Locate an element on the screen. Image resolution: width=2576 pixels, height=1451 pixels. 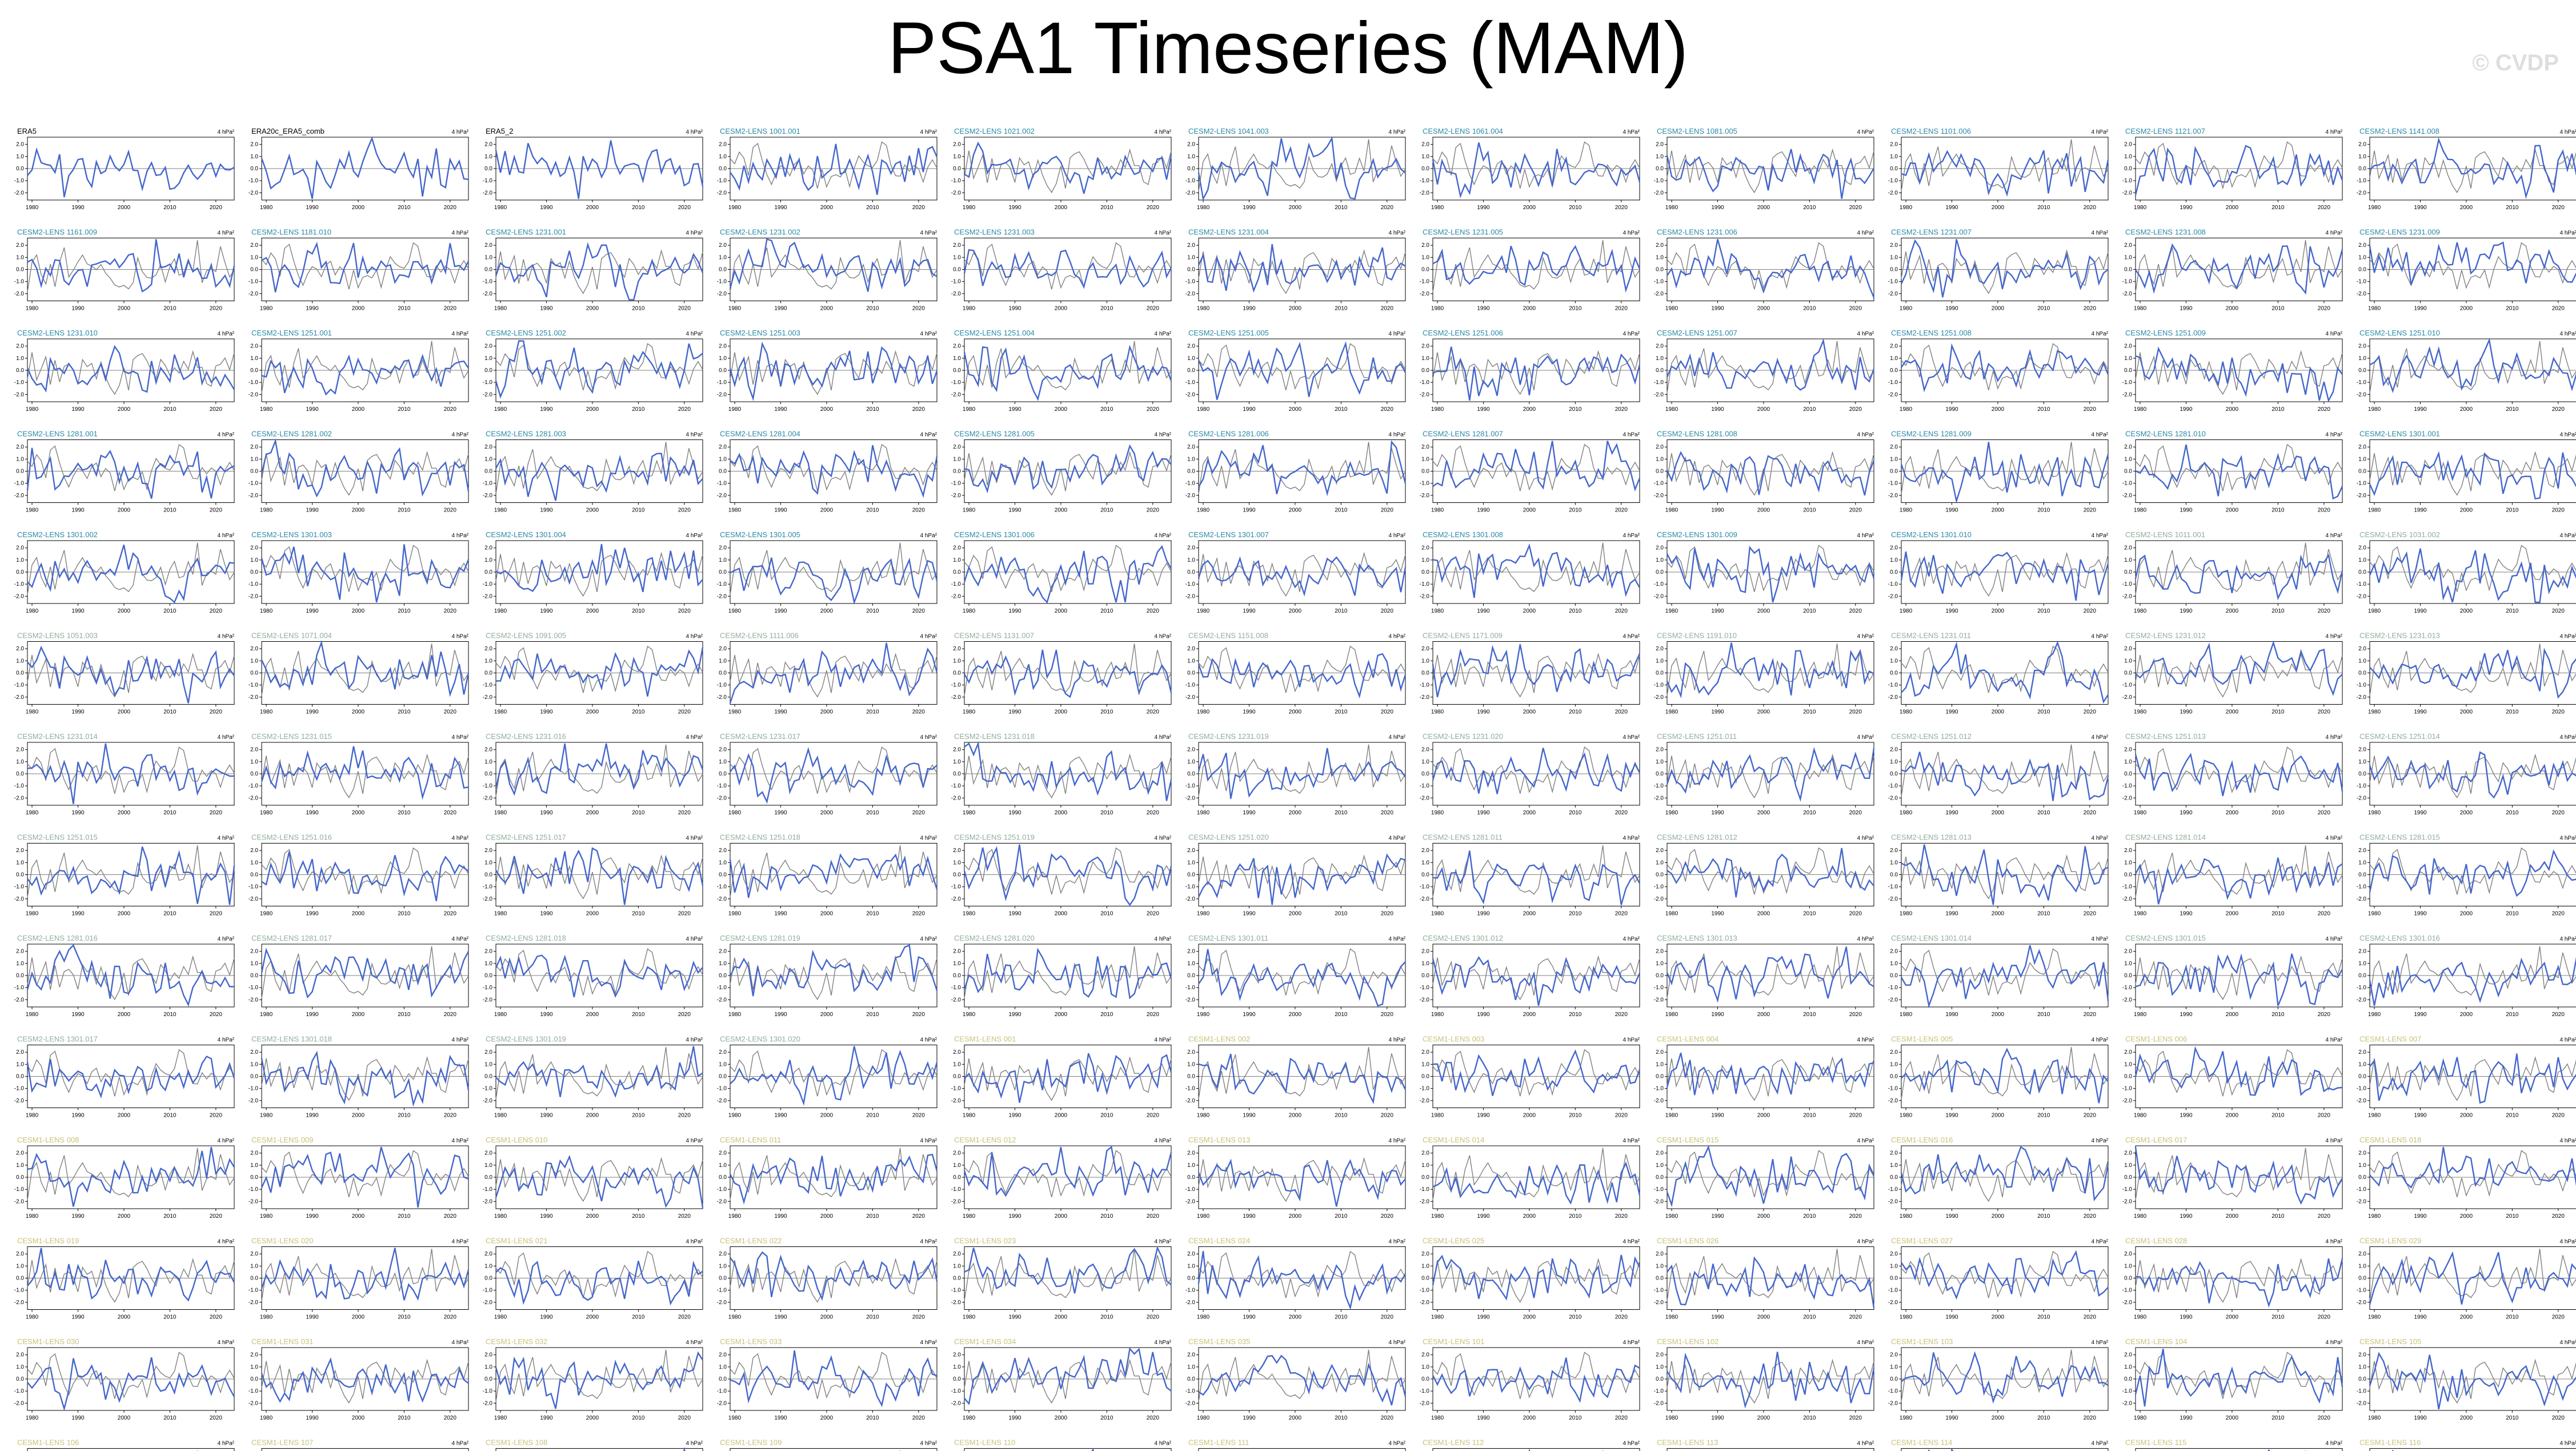
panel-title: CESM1-LENS 017 is located at coordinates (2156, 1140).